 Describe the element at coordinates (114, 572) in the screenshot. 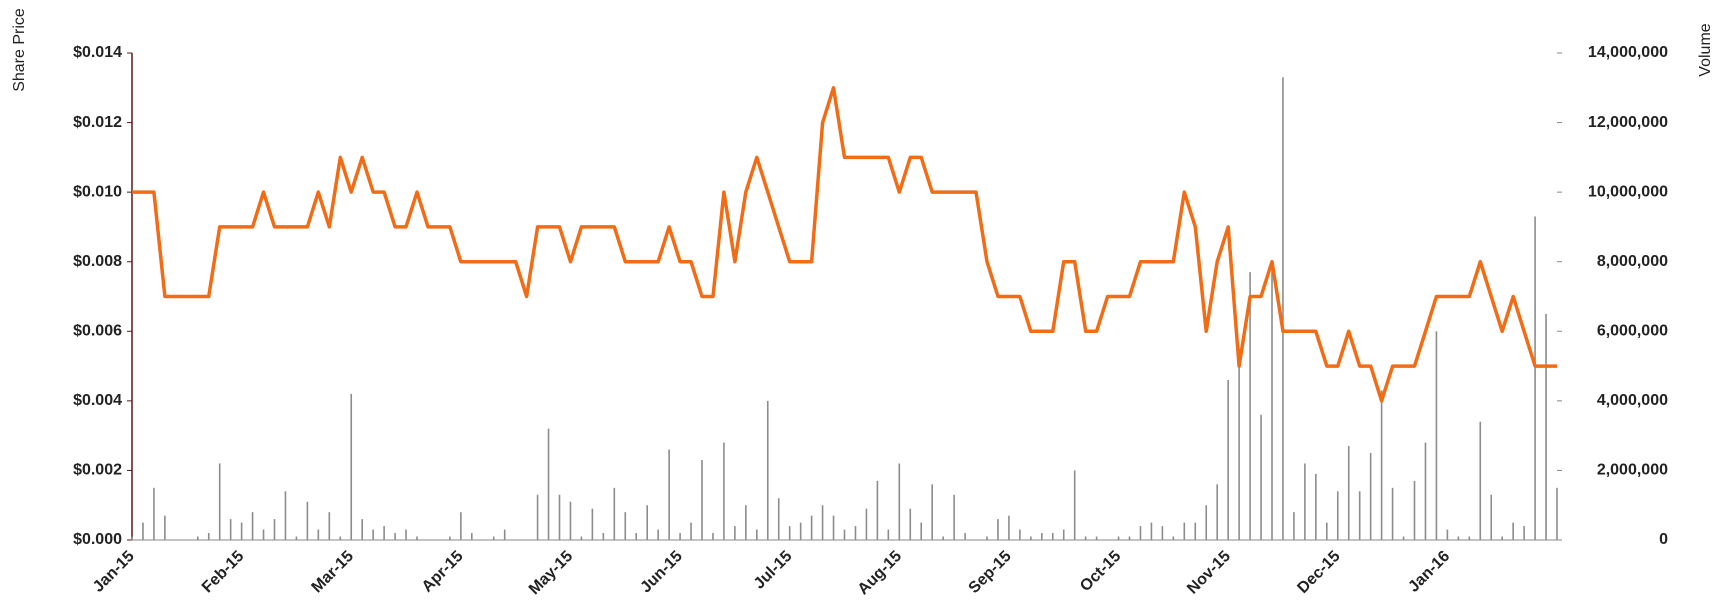

I see `x-tick-label: Jan-15` at that location.